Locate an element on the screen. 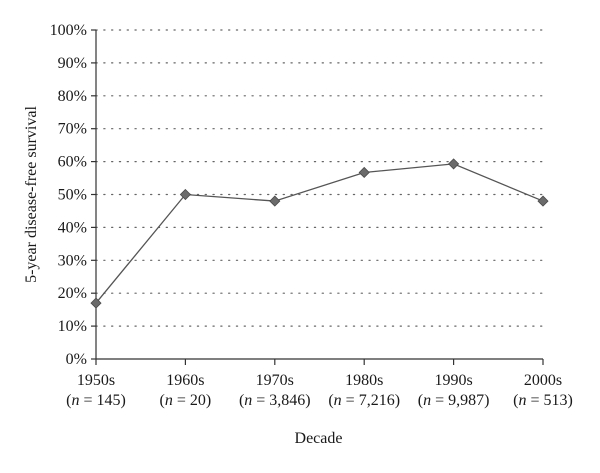 This screenshot has height=473, width=600. x-tick-sample-size: (n = 145) is located at coordinates (96, 400).